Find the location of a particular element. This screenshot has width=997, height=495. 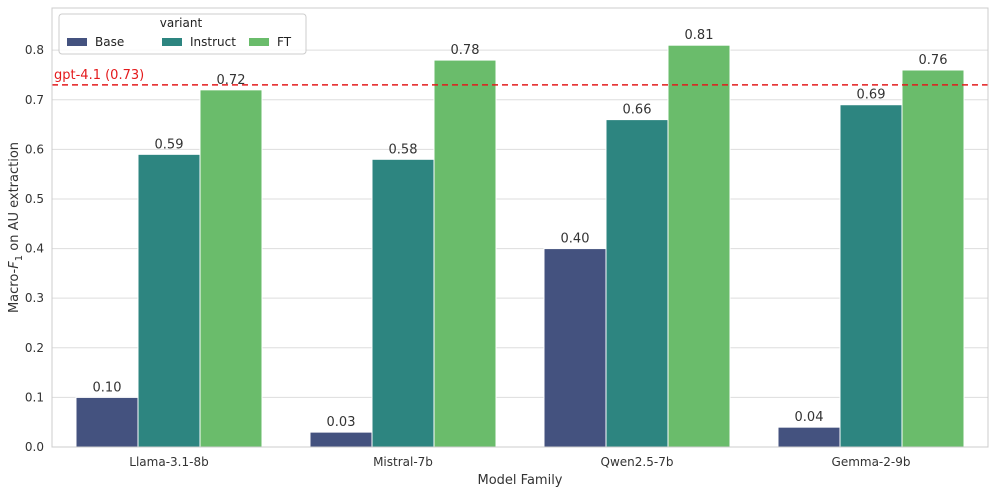

legend-swatch-base is located at coordinates (77, 42).